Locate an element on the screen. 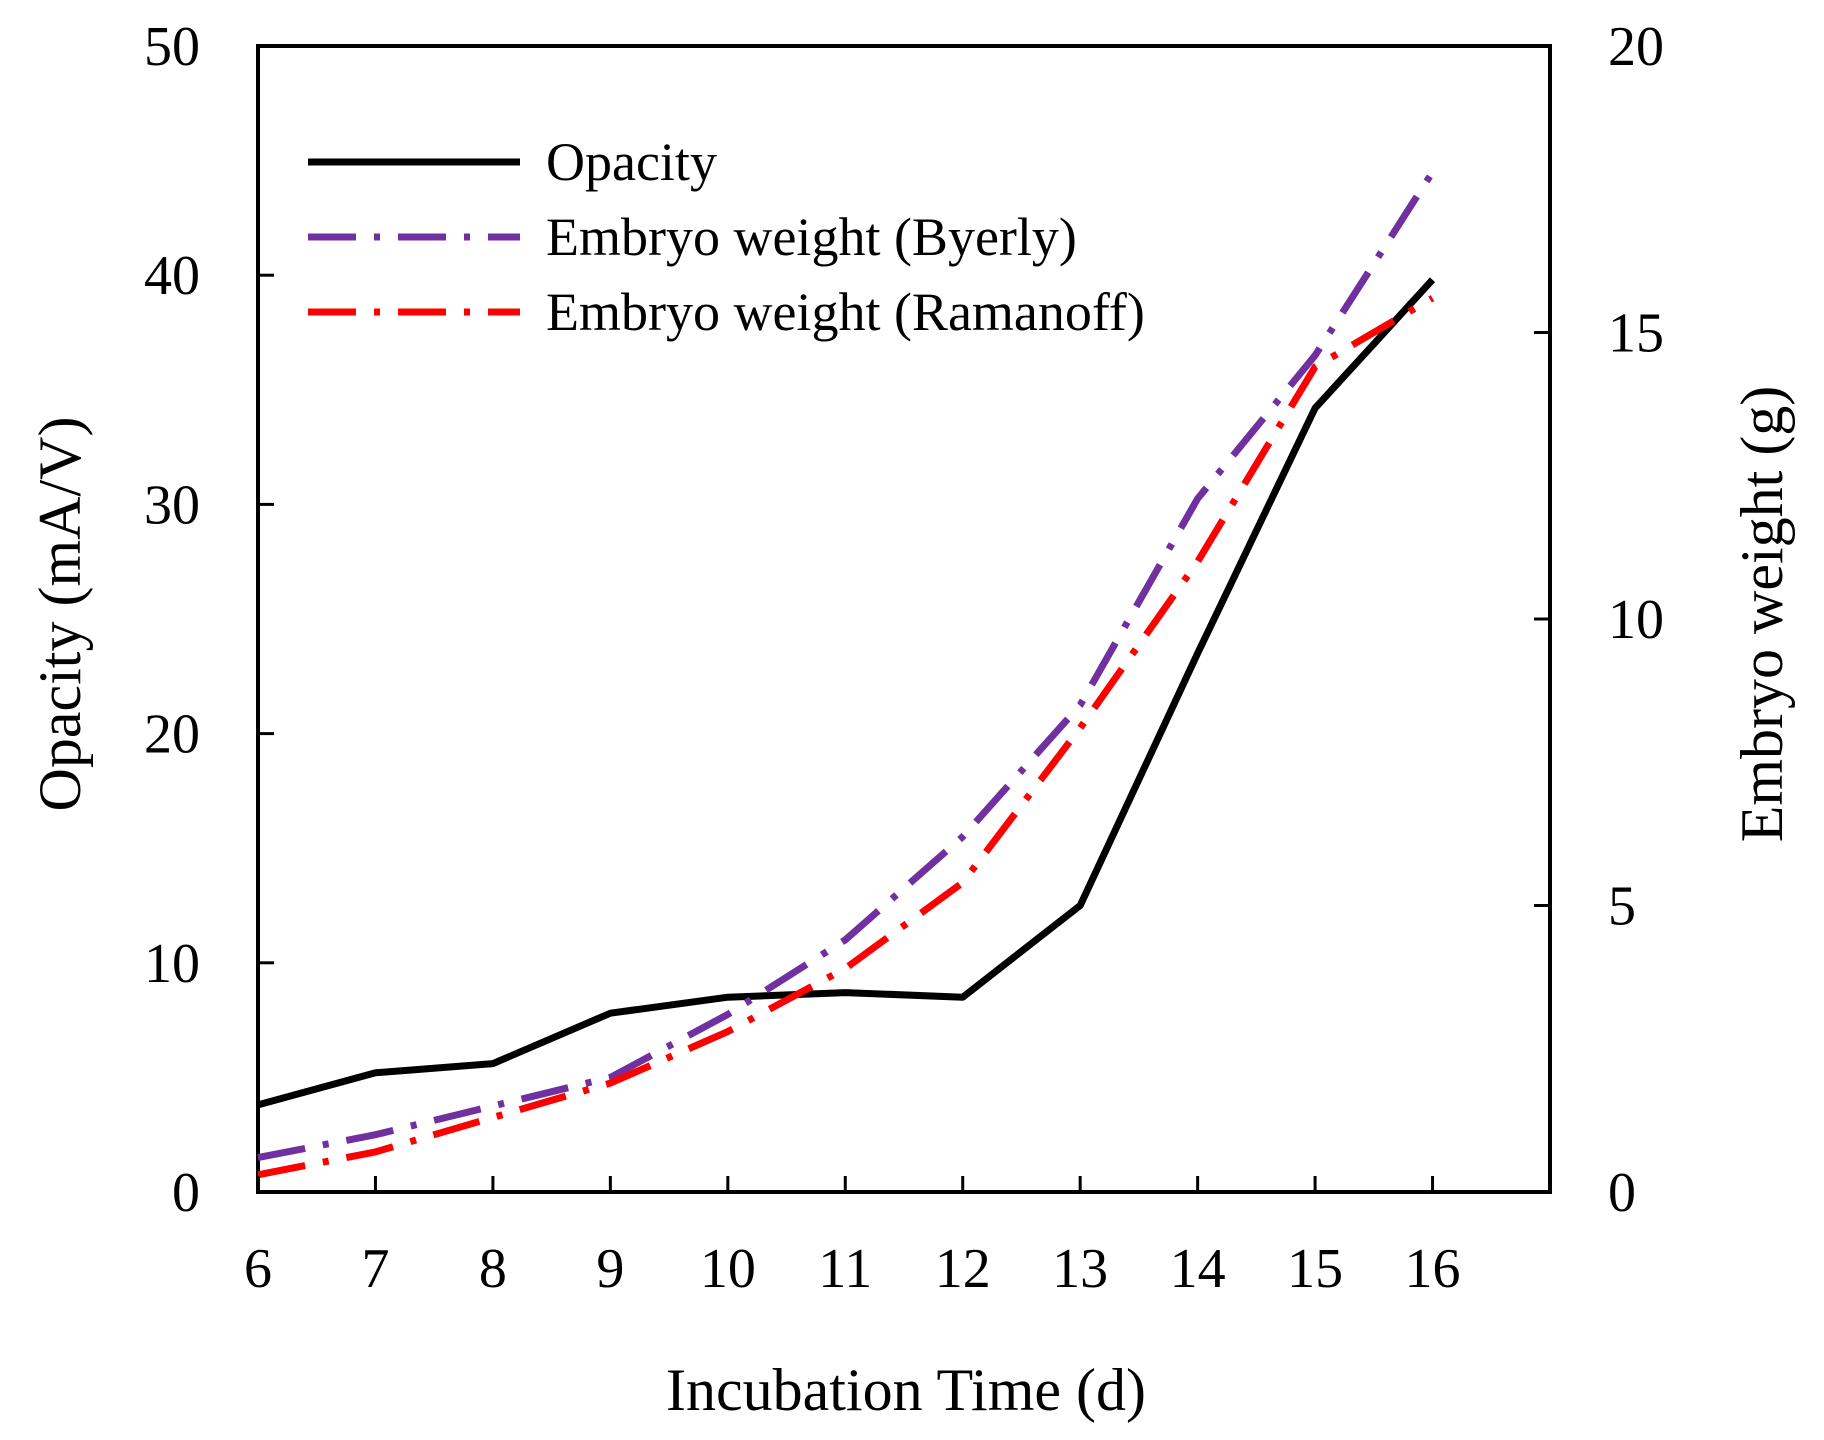 This screenshot has height=1440, width=1824. x-tick-label: 7 is located at coordinates (375, 1269).